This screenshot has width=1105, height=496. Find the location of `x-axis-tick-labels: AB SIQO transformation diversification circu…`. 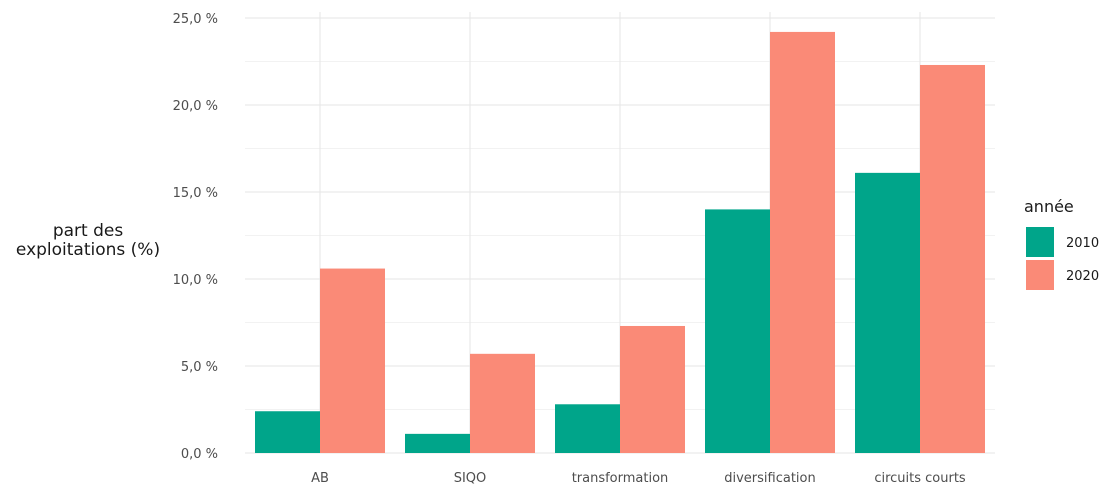

x-axis-tick-labels: AB SIQO transformation diversification circu… is located at coordinates (638, 478).